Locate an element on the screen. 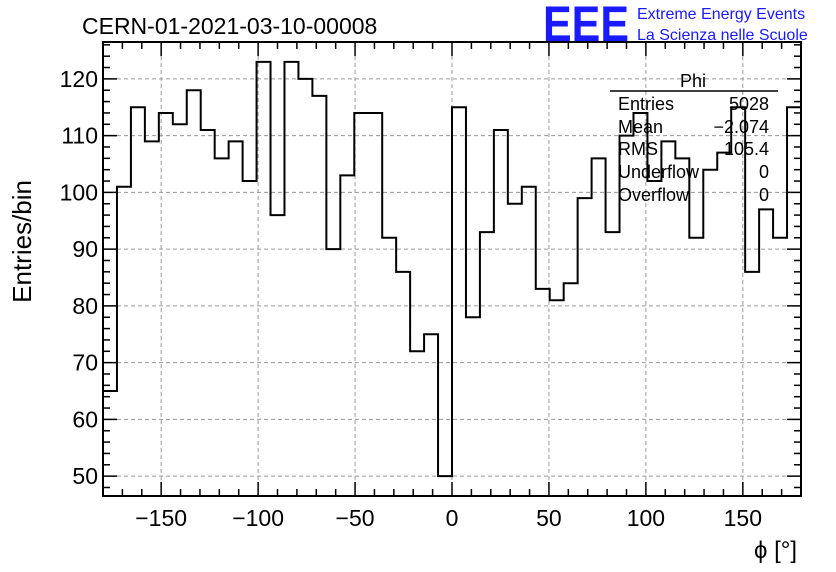 The width and height of the screenshot is (836, 572). x-tick-label: 50 is located at coordinates (549, 518).